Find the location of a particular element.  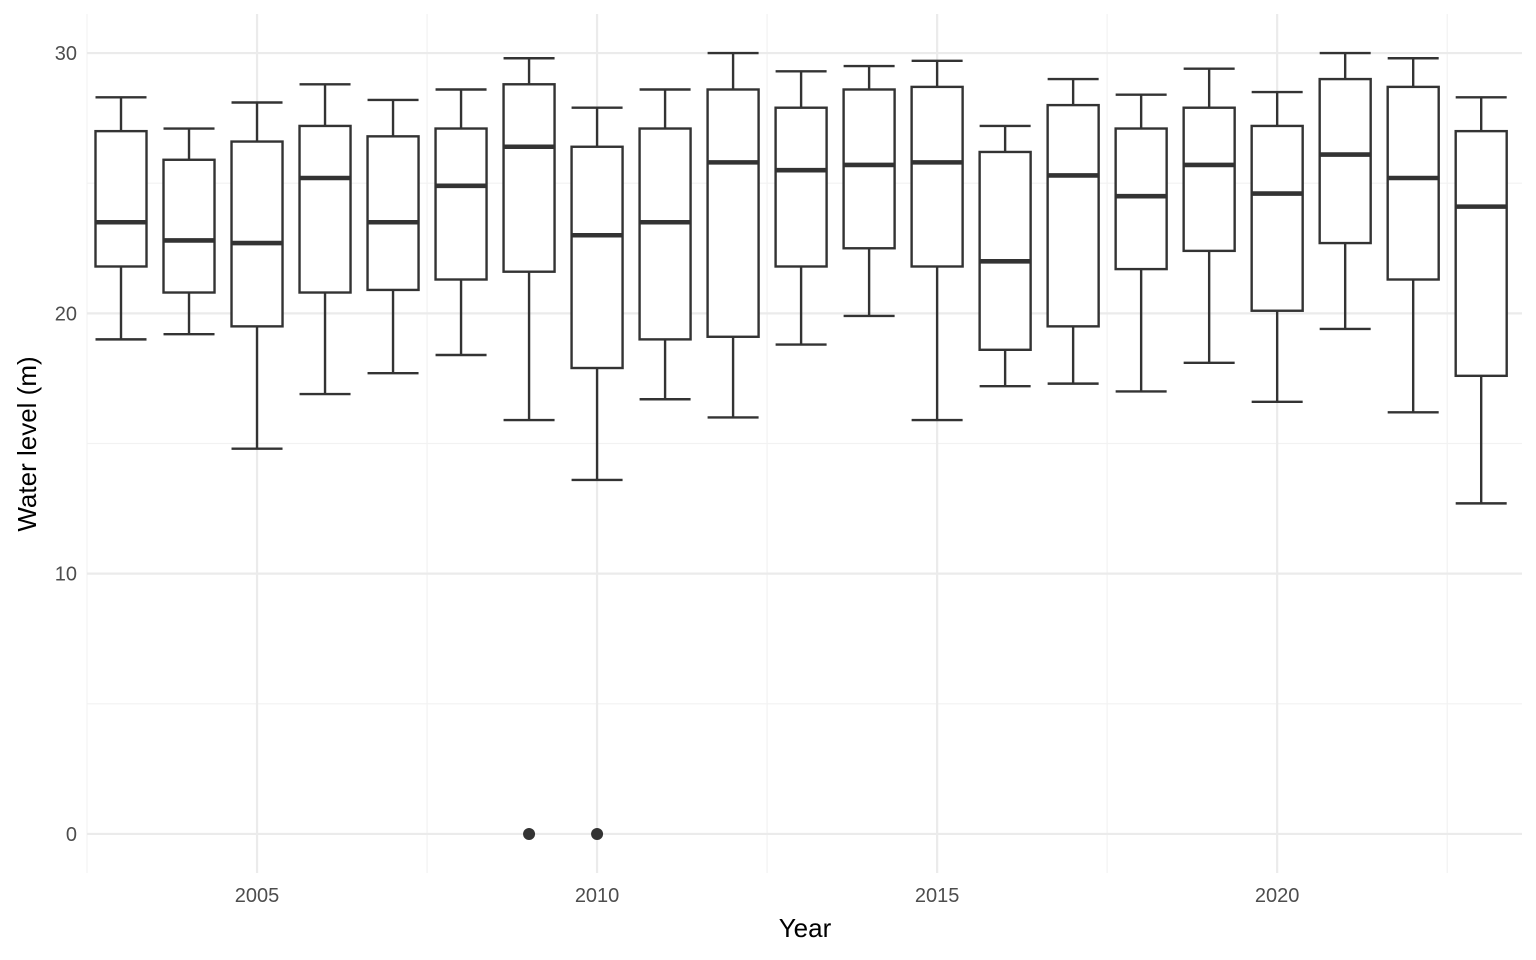

box-2007 is located at coordinates (393, 236).